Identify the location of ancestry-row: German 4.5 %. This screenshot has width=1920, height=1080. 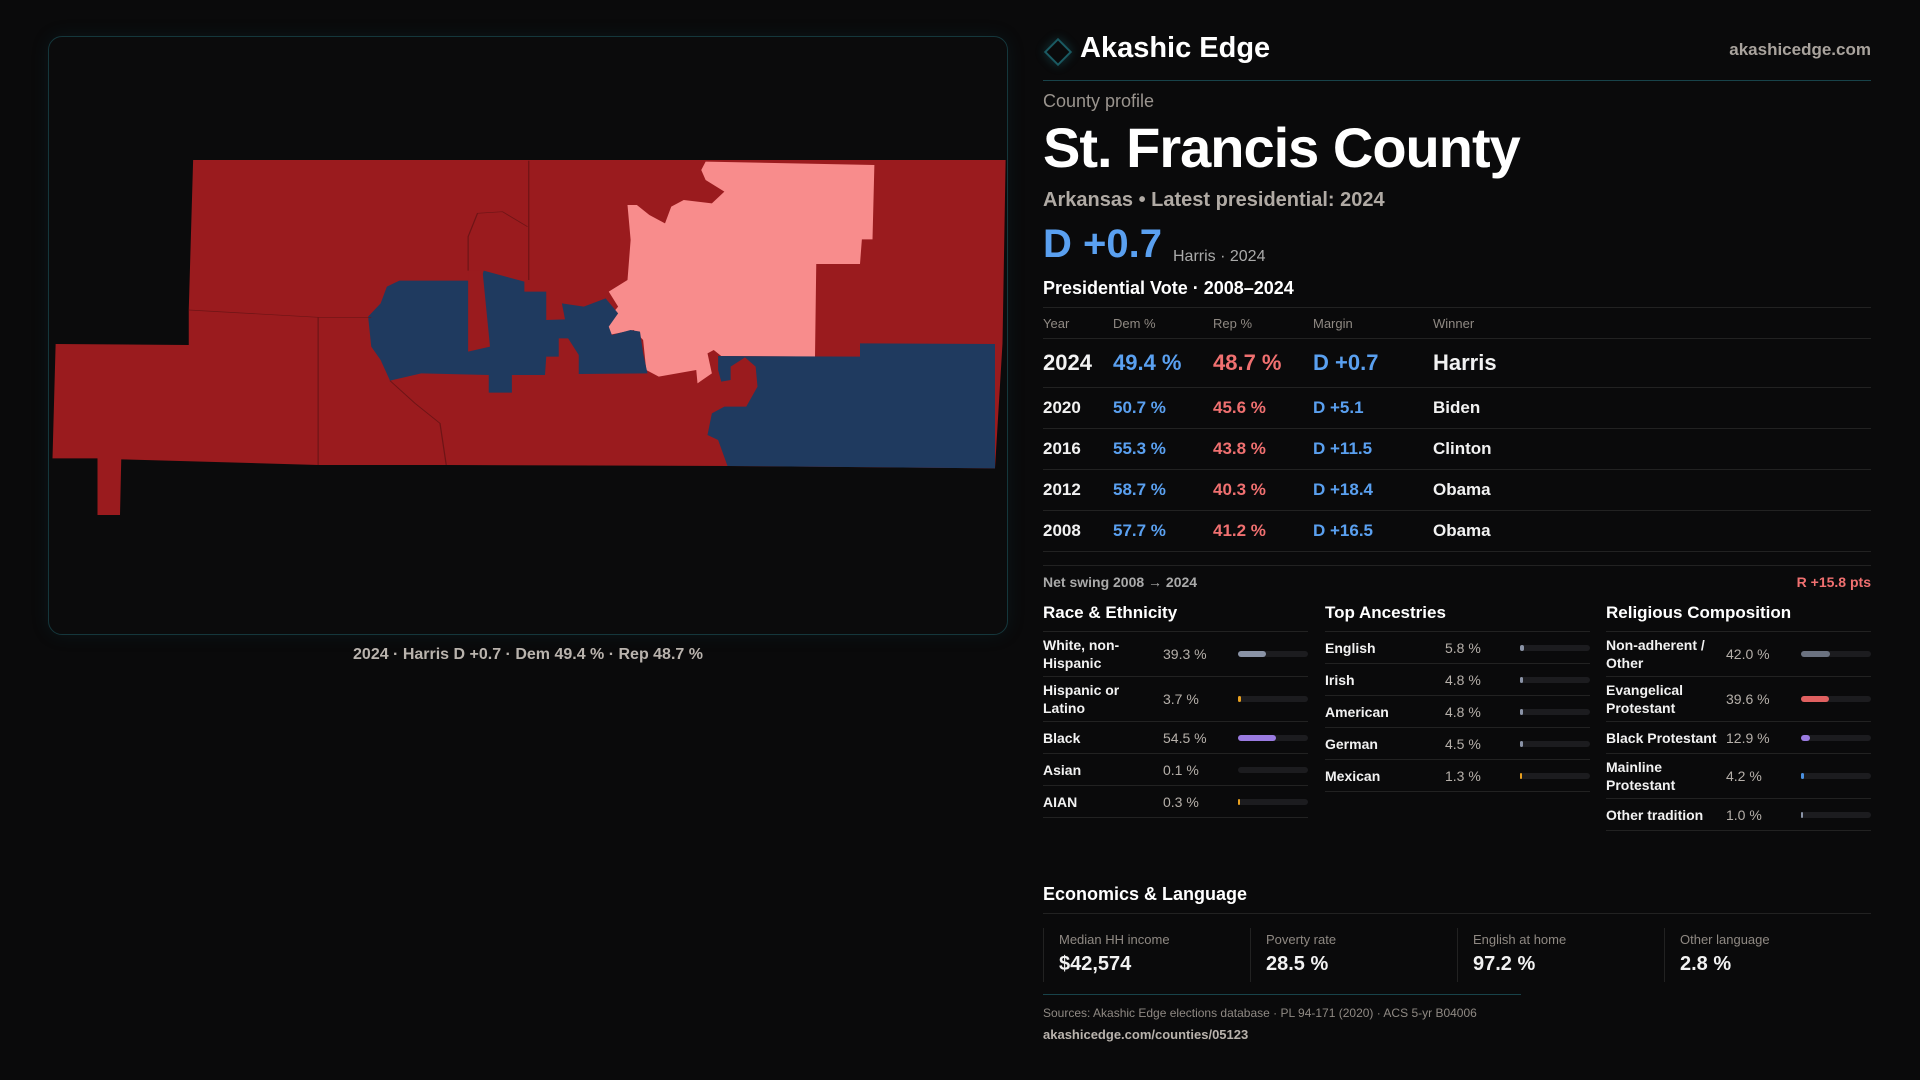
(1457, 744).